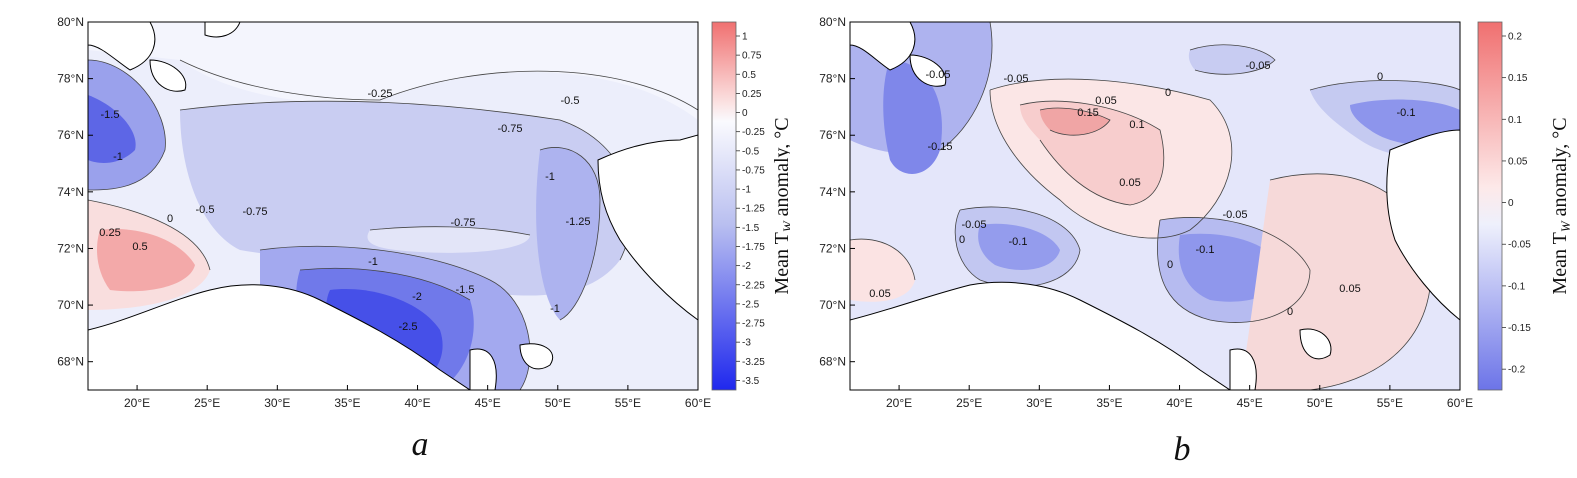 This screenshot has width=1577, height=478. Describe the element at coordinates (1515, 120) in the screenshot. I see `colorbar-tick-label: 0.1` at that location.